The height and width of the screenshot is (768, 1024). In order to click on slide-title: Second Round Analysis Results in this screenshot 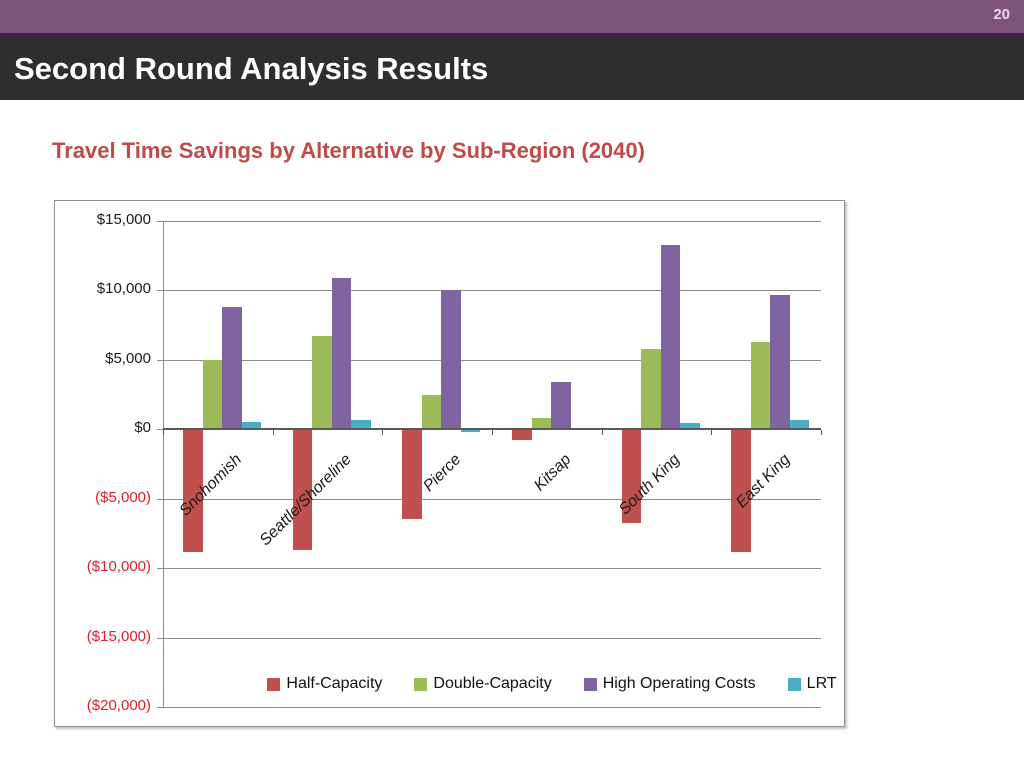, I will do `click(251, 68)`.